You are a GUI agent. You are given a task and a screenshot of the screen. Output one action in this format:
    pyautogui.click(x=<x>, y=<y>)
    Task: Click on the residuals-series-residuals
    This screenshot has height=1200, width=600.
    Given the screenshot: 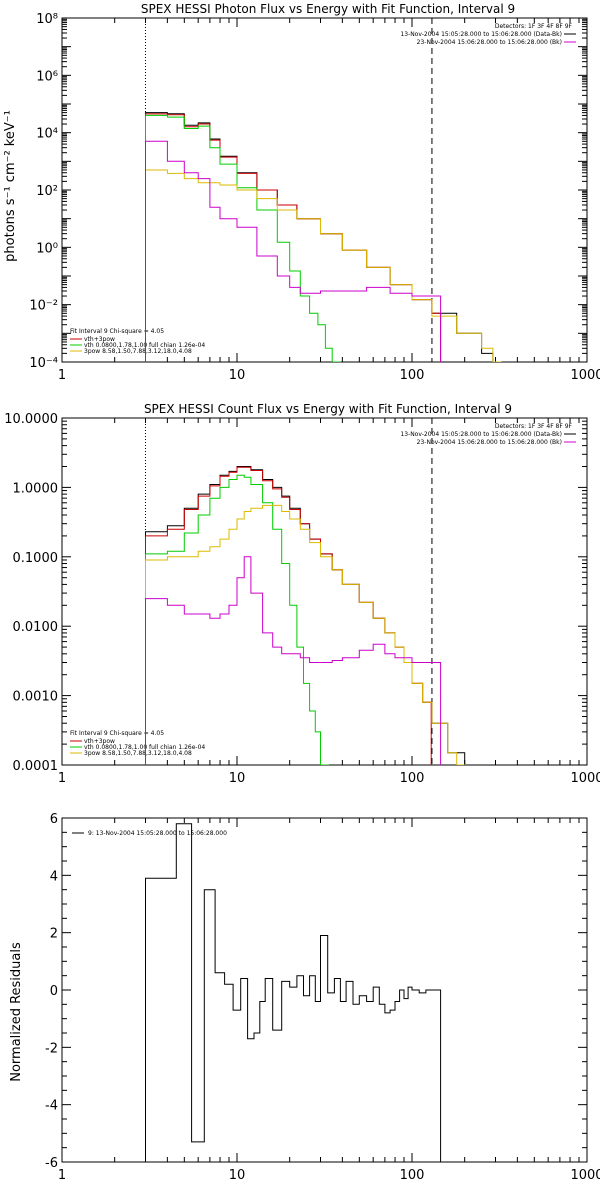 What is the action you would take?
    pyautogui.click(x=293, y=992)
    